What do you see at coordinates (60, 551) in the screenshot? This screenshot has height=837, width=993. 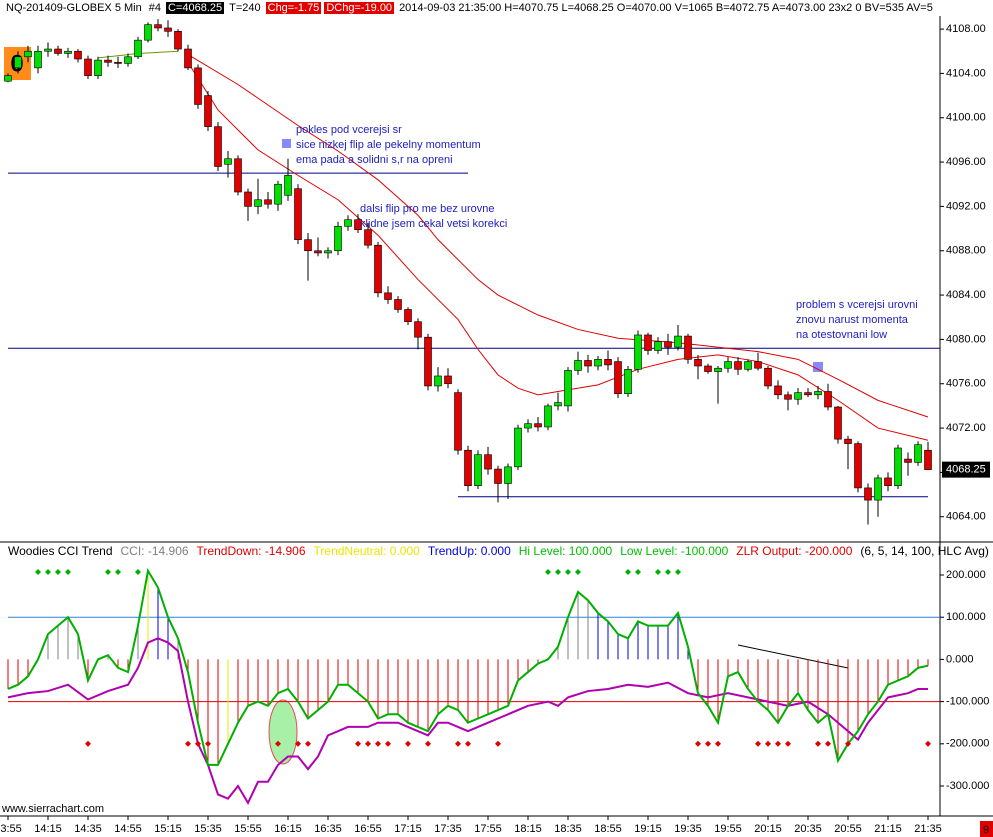 I see `indicator-title: Woodies CCI Trend` at bounding box center [60, 551].